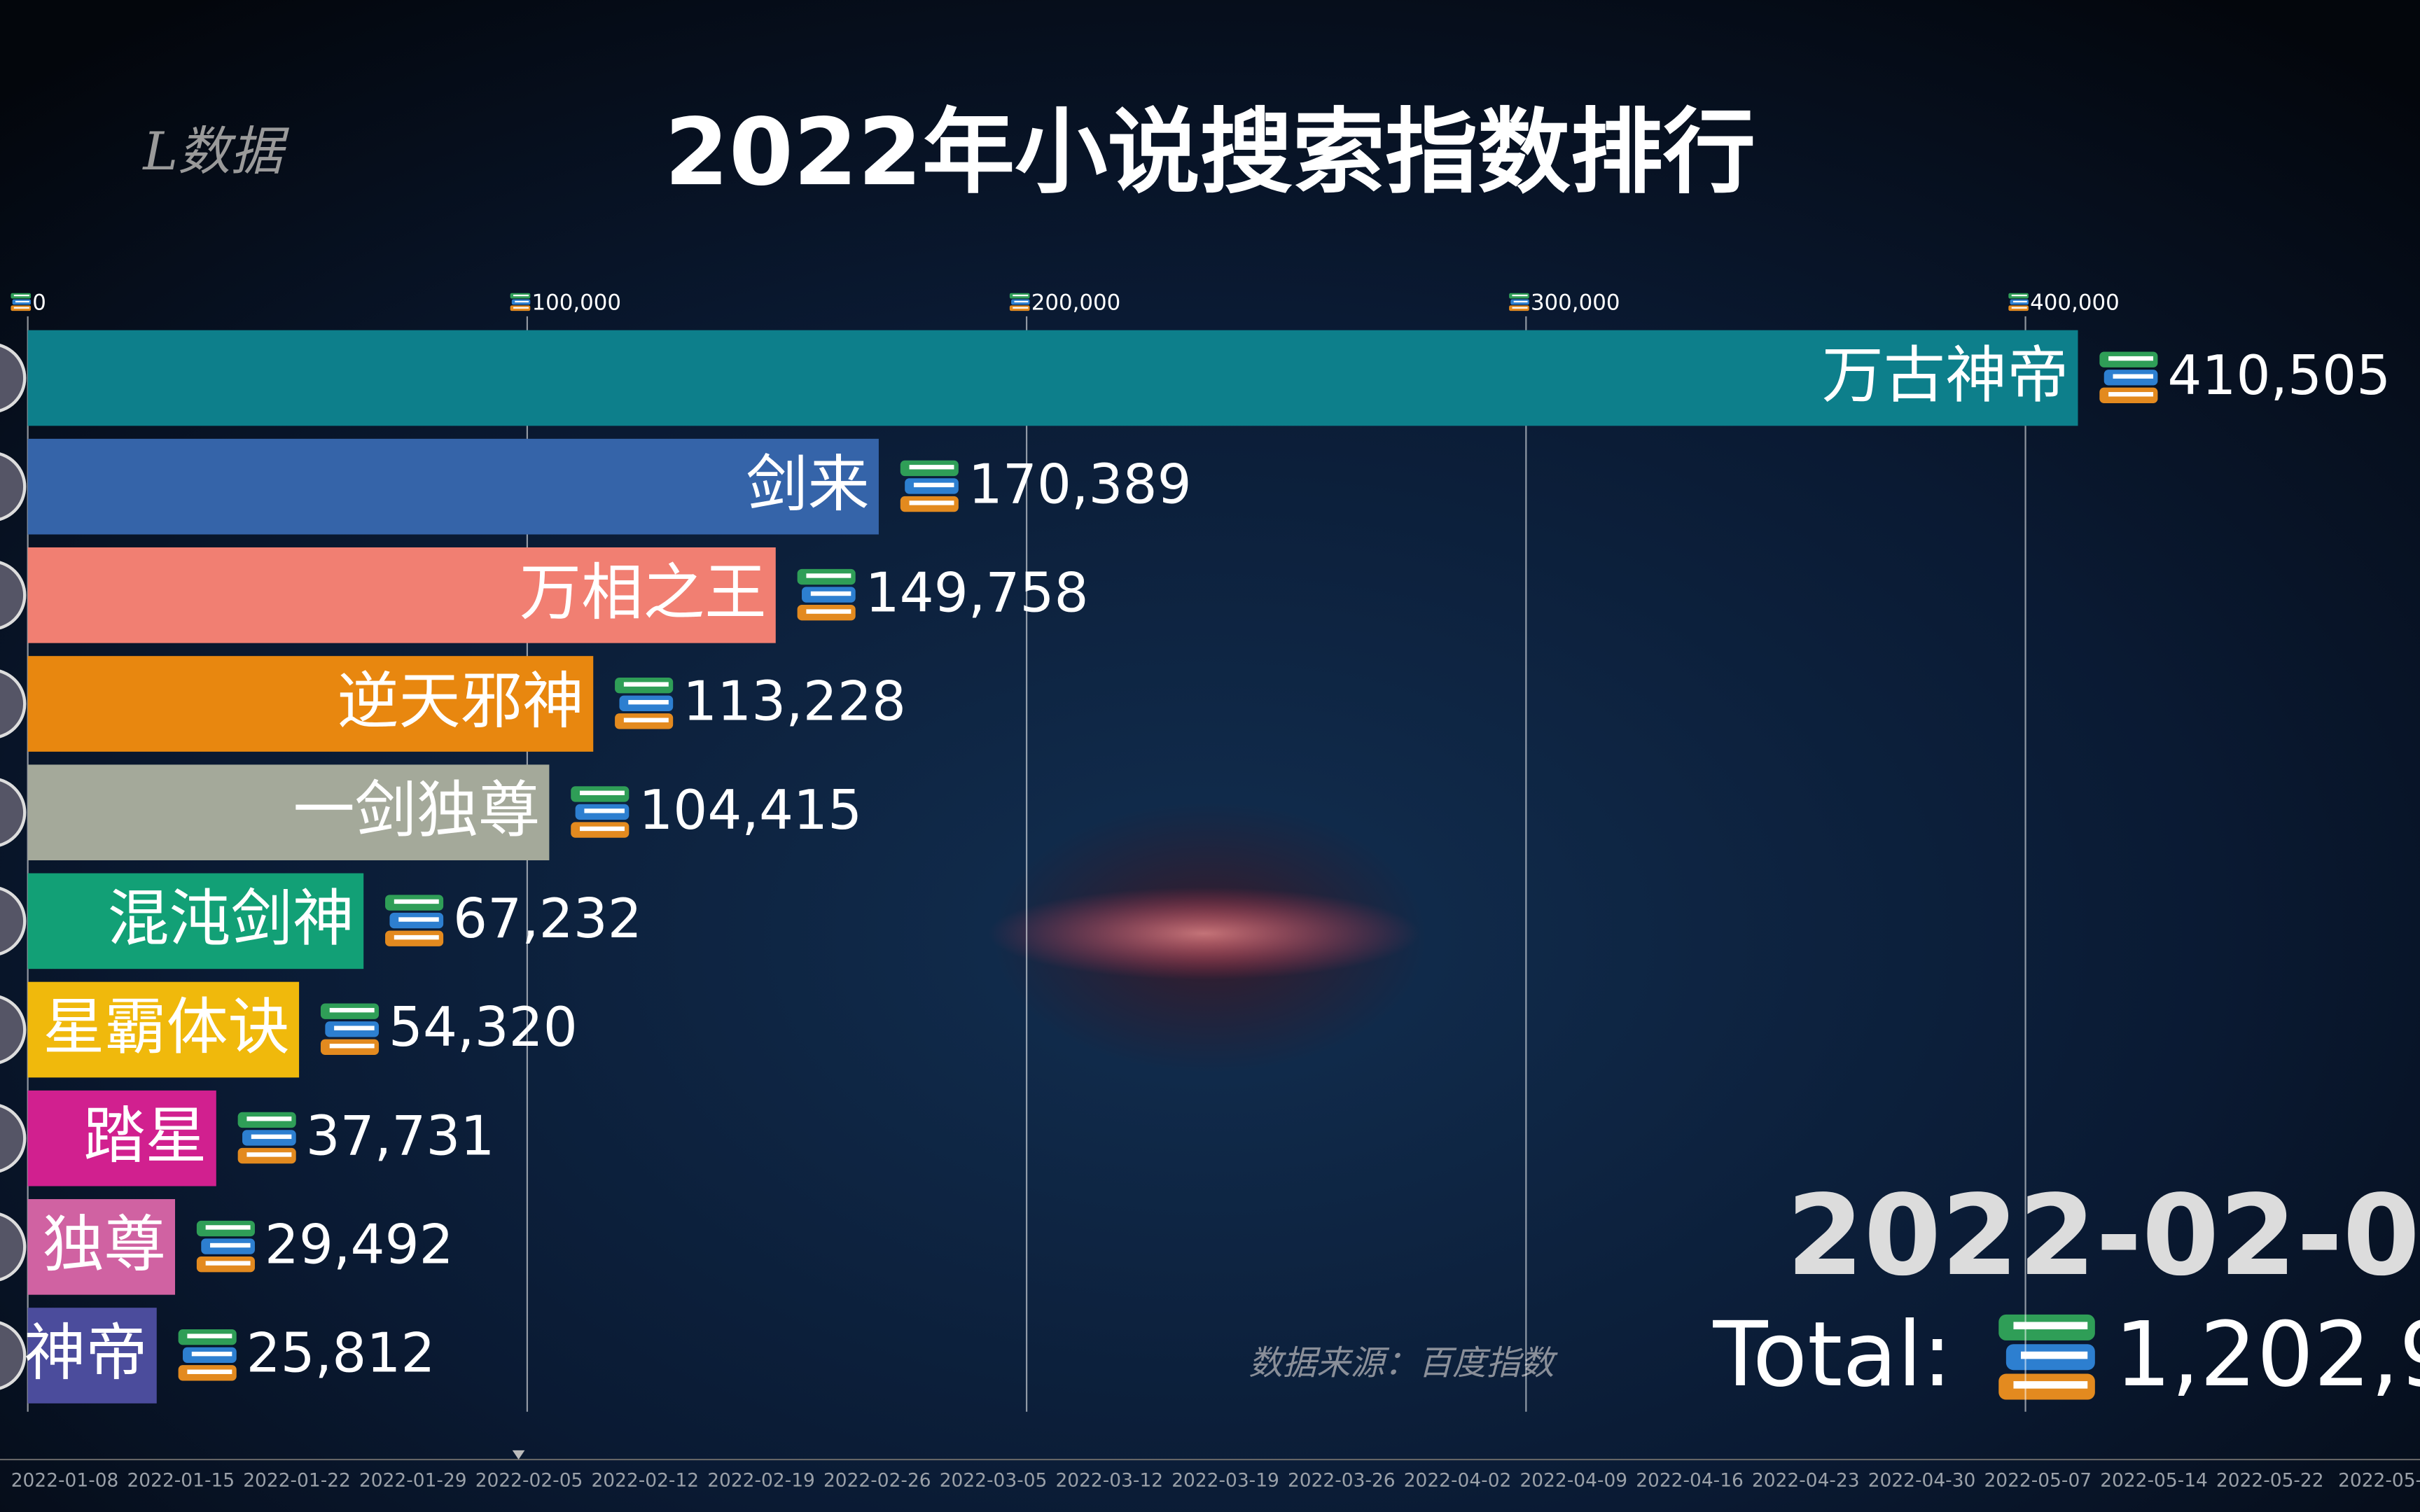 This screenshot has height=1512, width=2420. I want to click on timeline-label: 2022-04-16, so click(1690, 1480).